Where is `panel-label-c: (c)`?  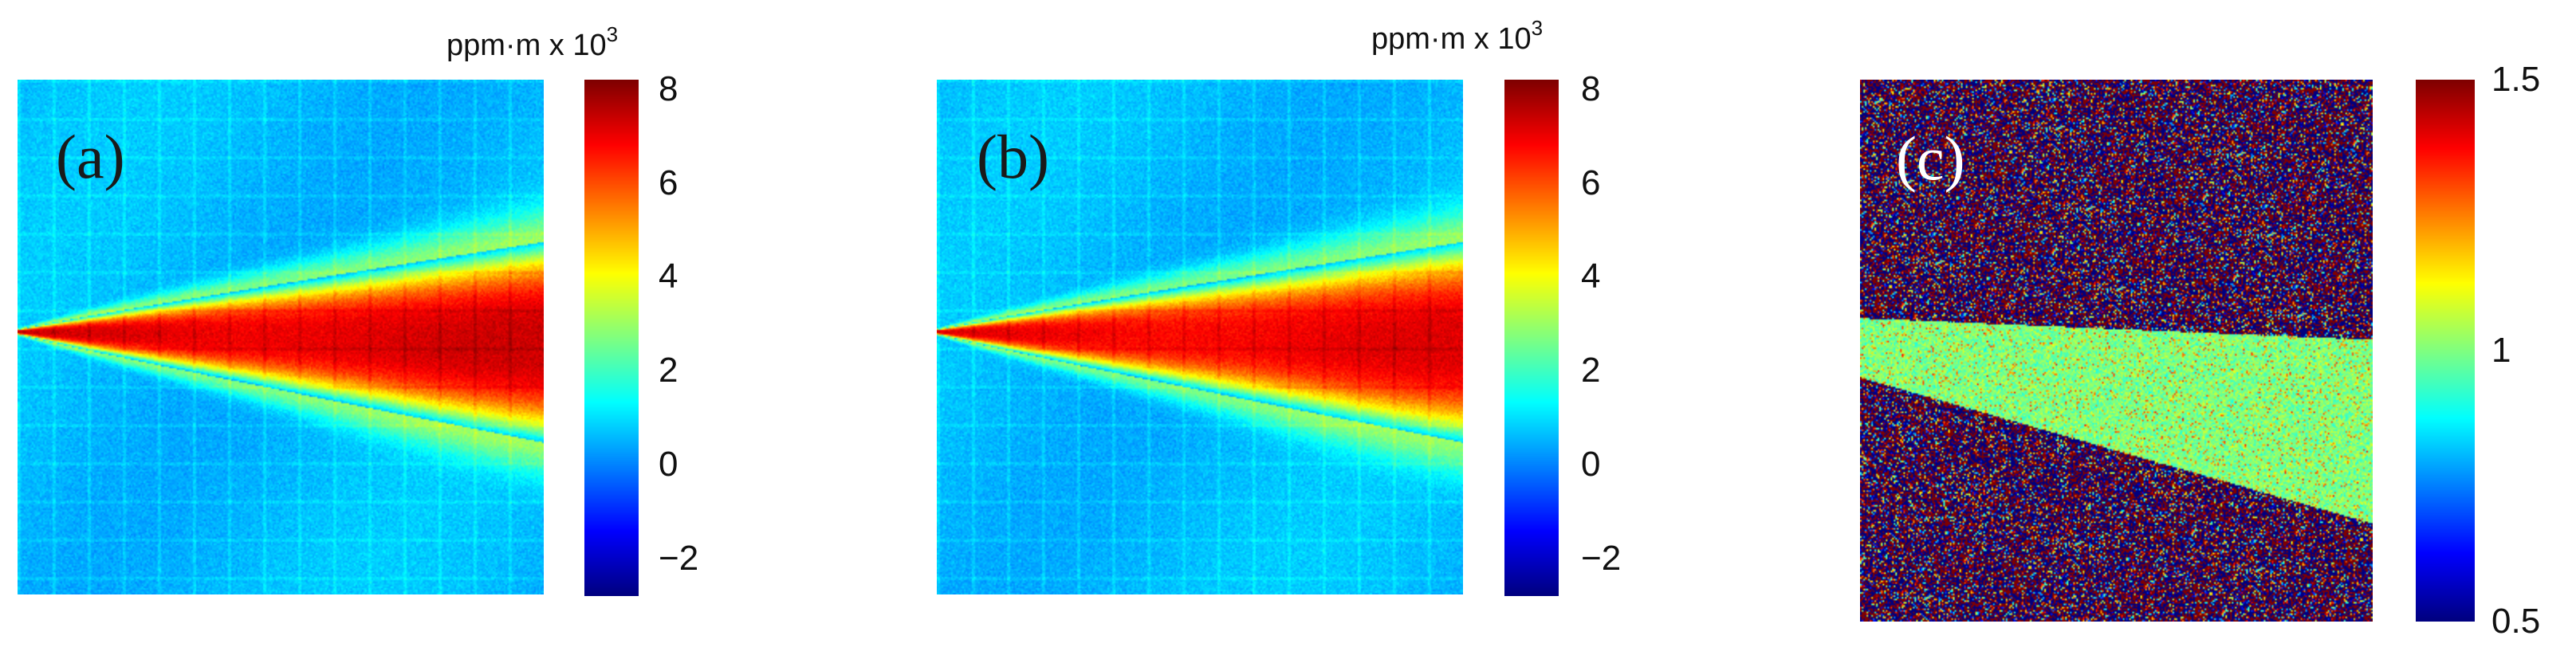
panel-label-c: (c) is located at coordinates (1931, 158).